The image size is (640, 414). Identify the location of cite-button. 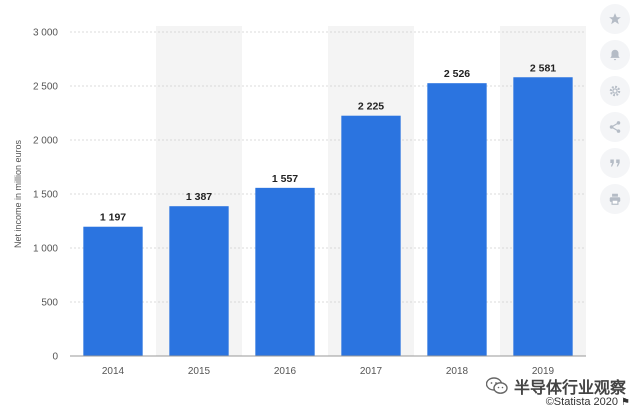
(615, 163).